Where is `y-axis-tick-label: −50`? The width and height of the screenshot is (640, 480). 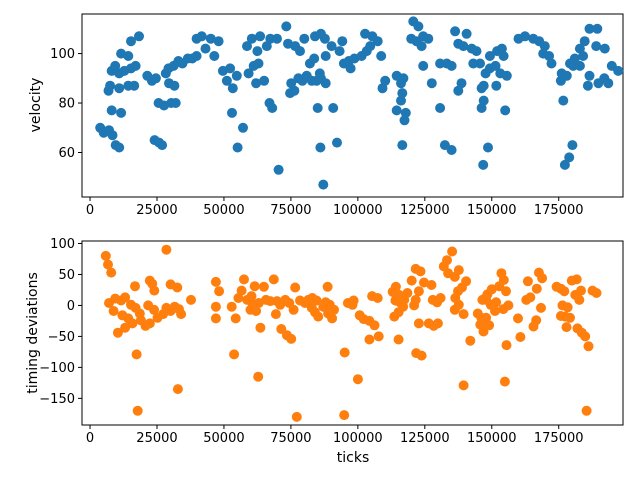 y-axis-tick-label: −50 is located at coordinates (61, 337).